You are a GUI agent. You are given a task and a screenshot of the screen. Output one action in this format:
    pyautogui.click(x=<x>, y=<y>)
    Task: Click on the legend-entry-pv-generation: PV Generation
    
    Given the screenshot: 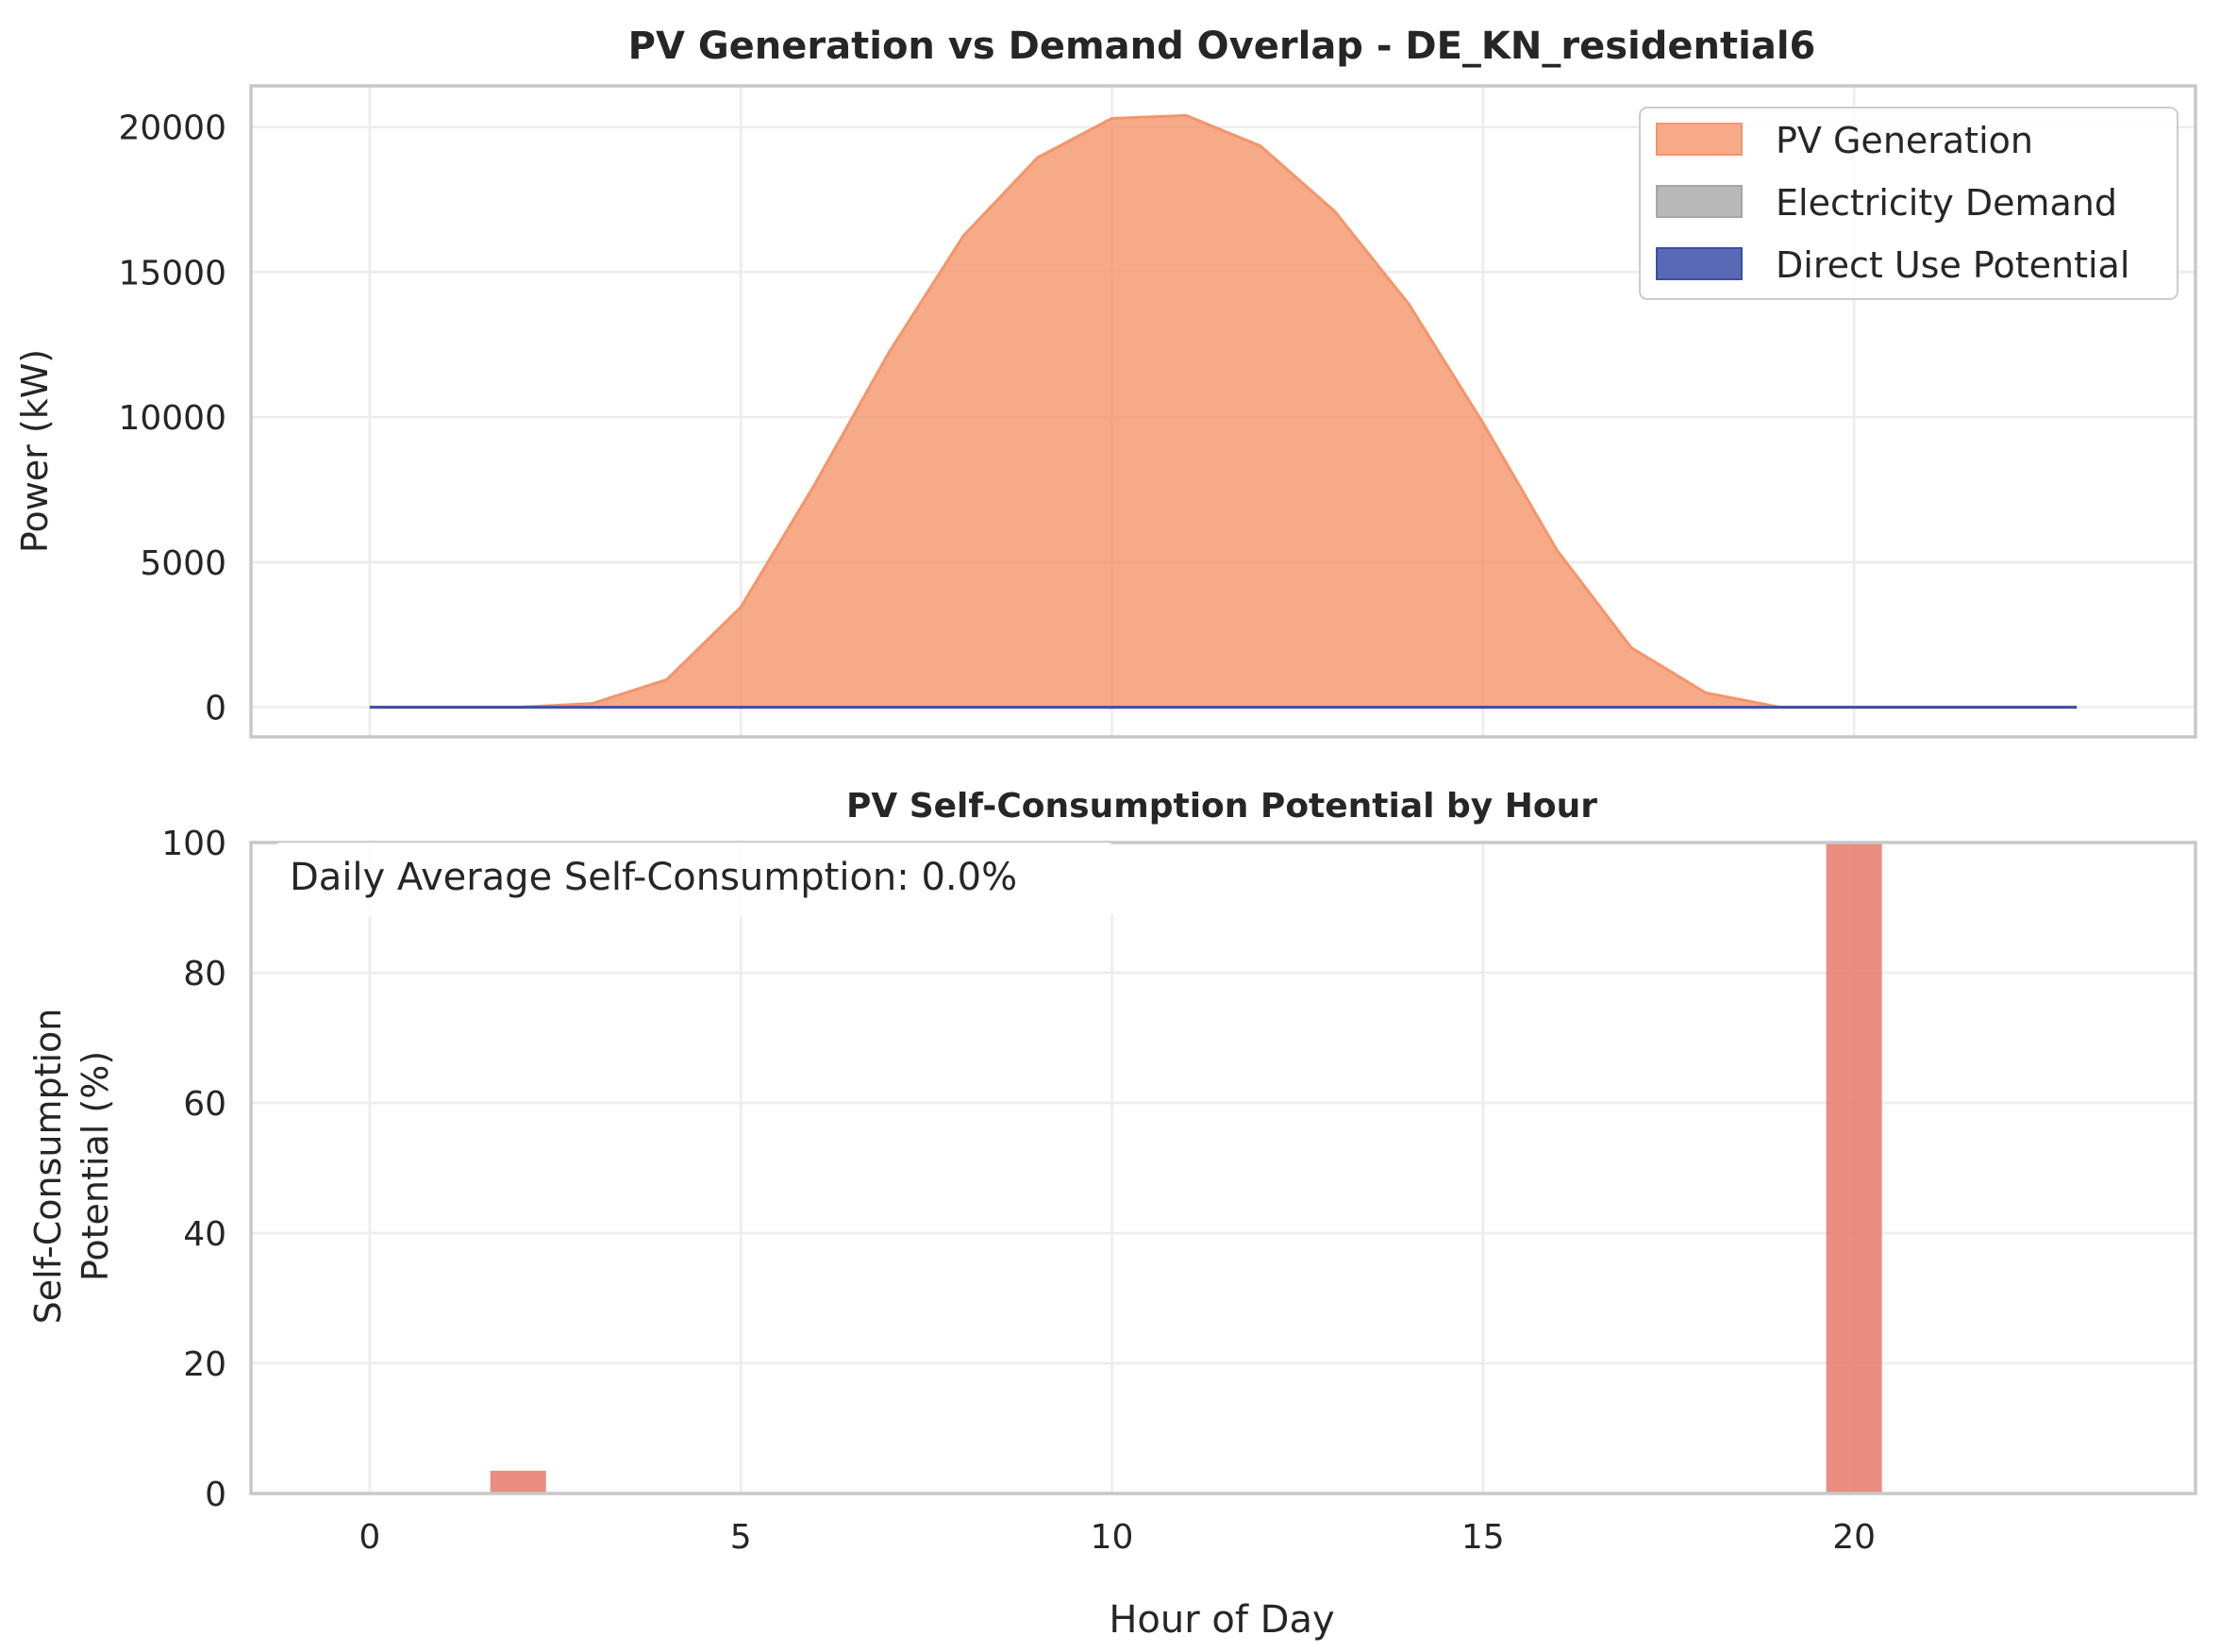 What is the action you would take?
    pyautogui.click(x=1844, y=140)
    